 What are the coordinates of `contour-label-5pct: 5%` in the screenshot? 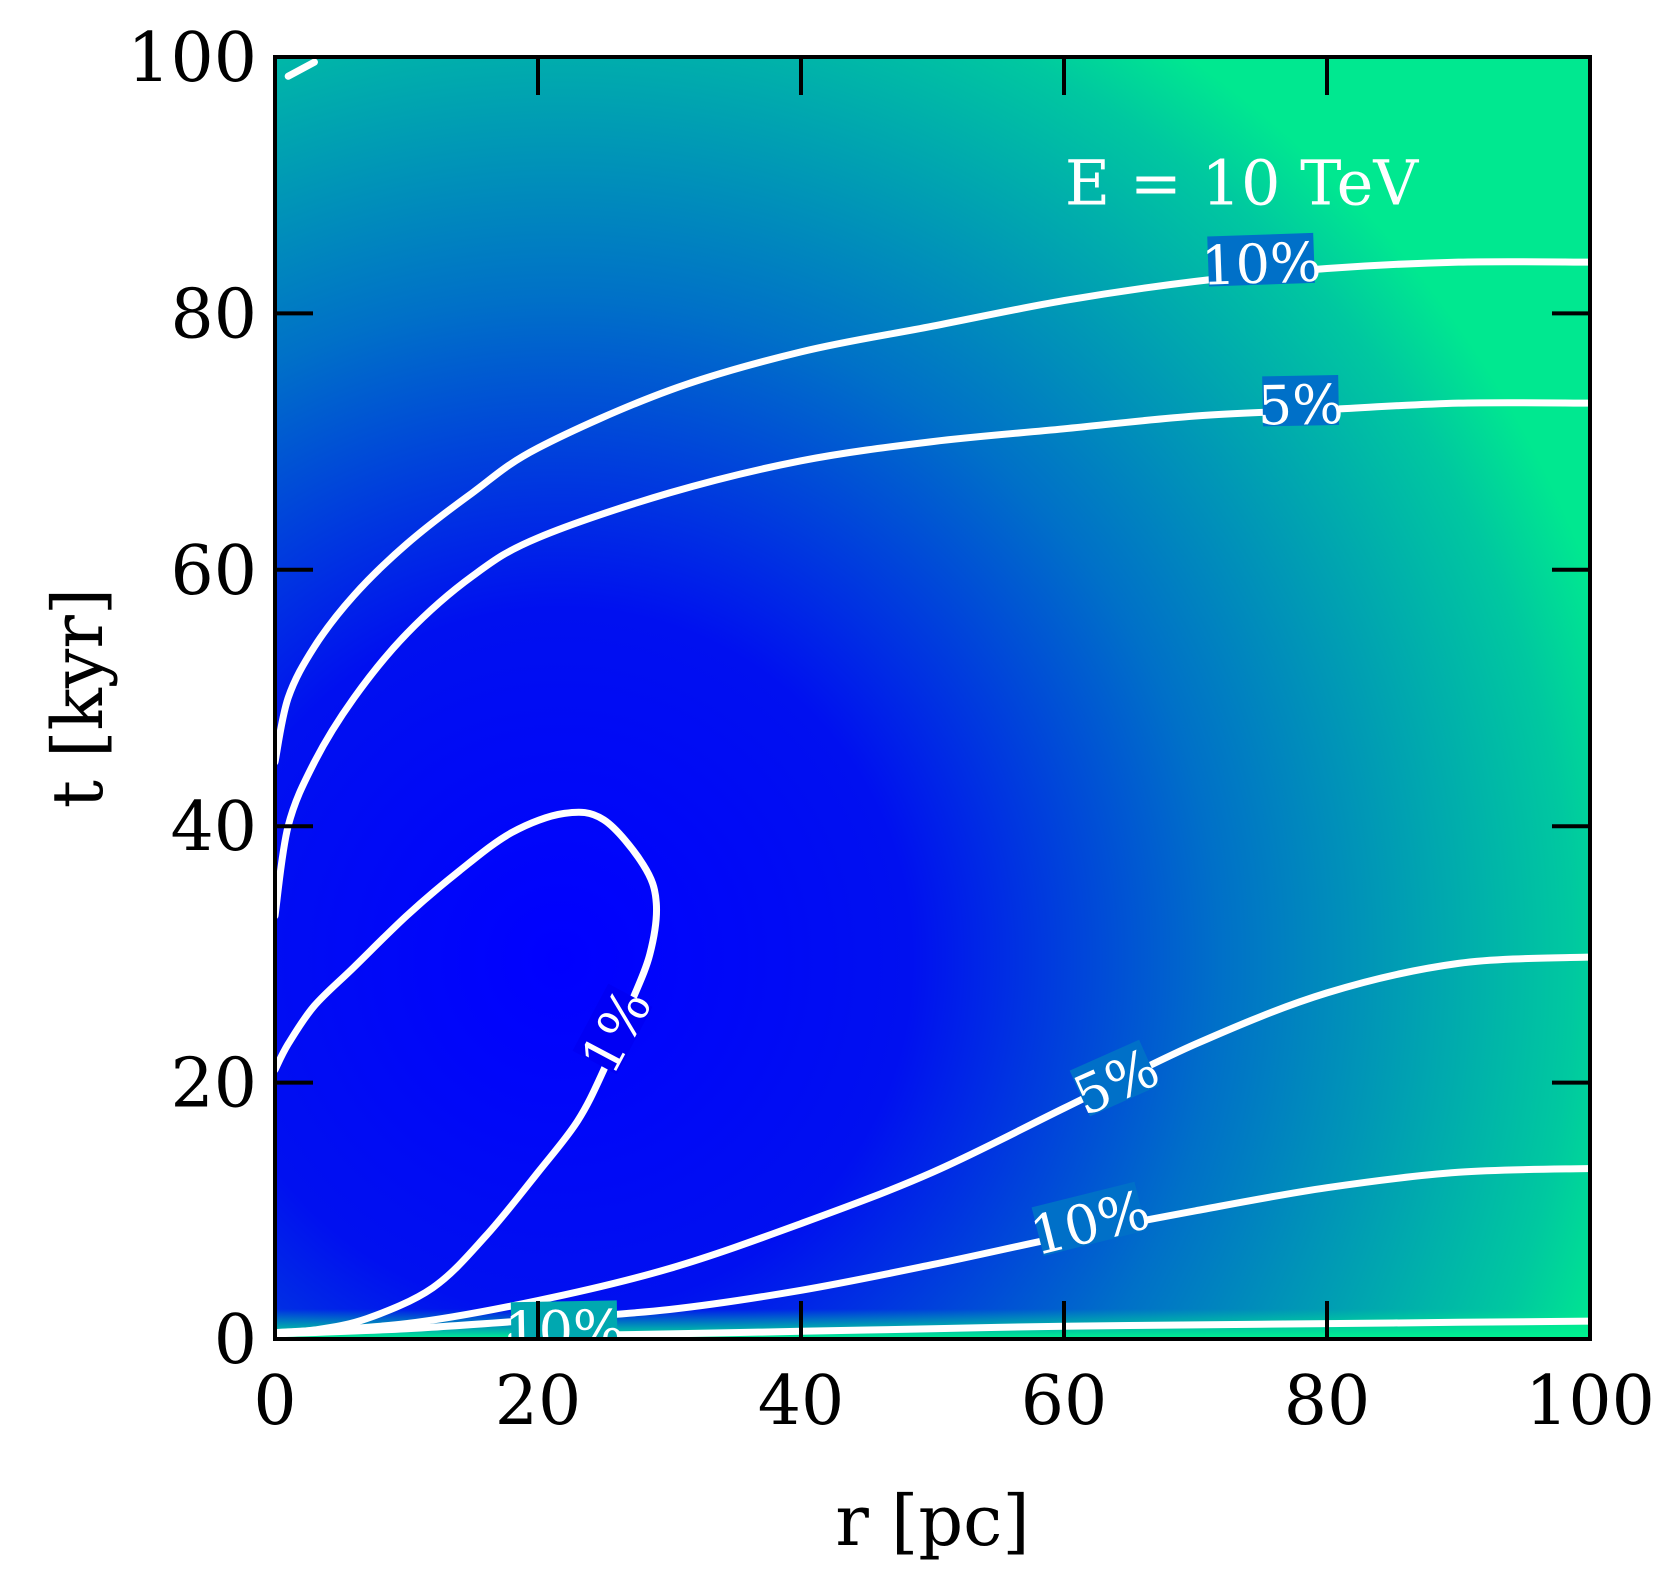 It's located at (1300, 405).